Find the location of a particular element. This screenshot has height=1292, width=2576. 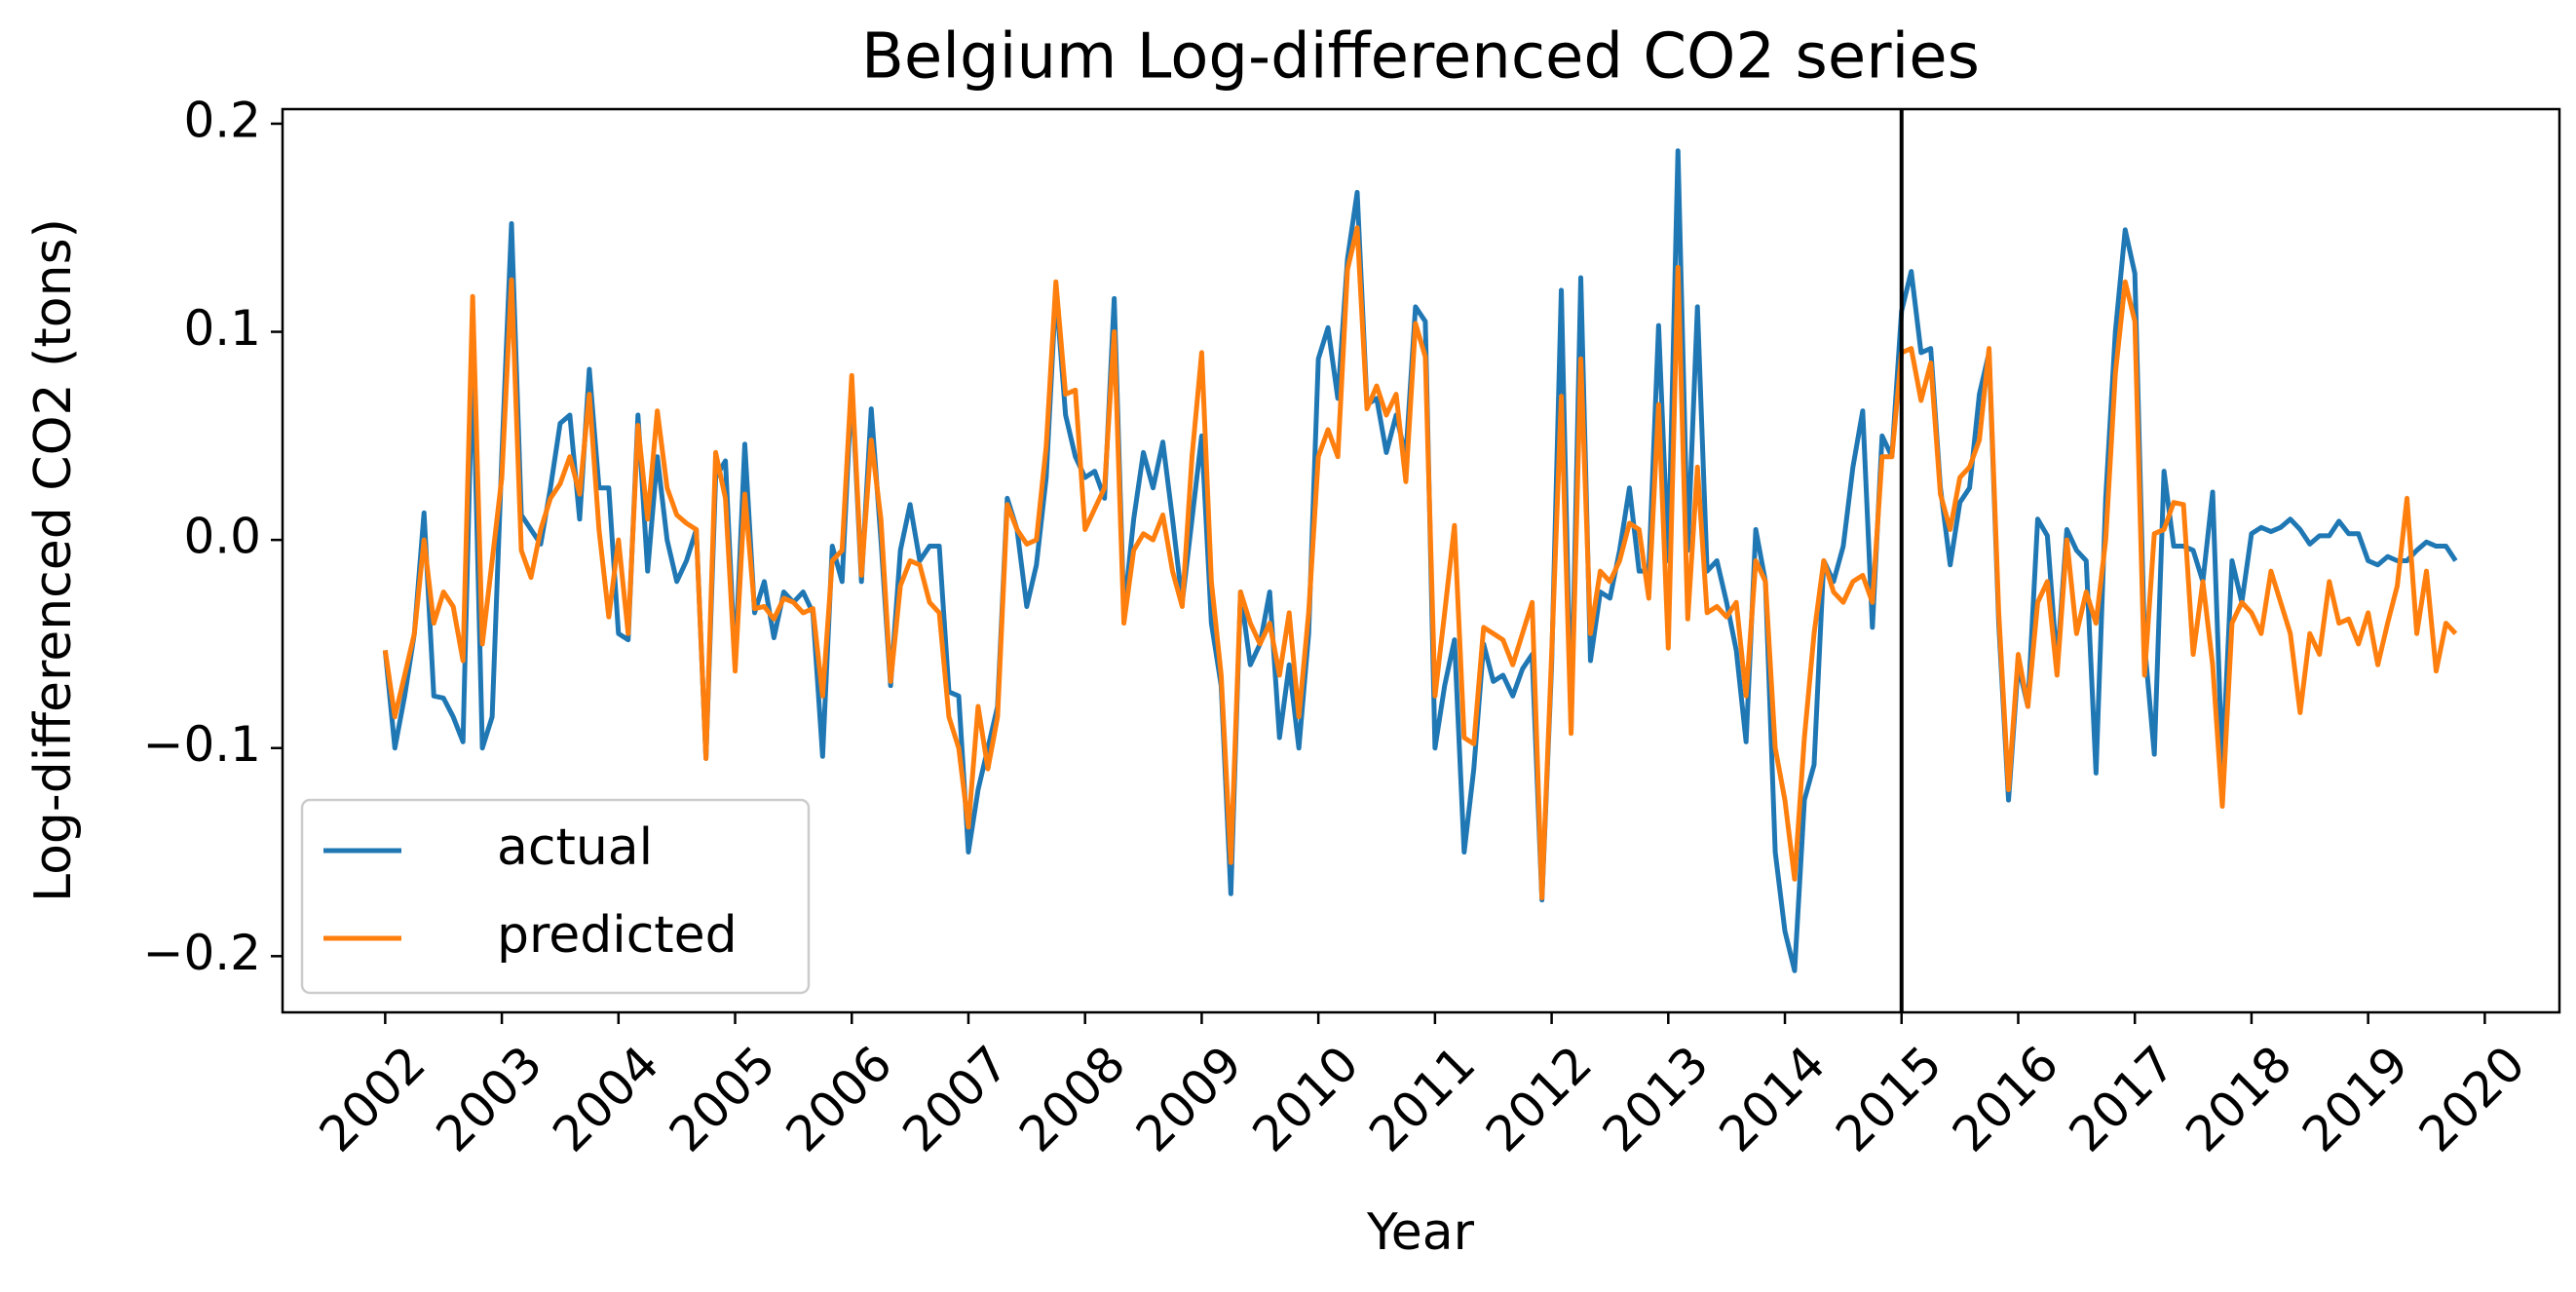

y-tick-label: −0.2 is located at coordinates (202, 953).